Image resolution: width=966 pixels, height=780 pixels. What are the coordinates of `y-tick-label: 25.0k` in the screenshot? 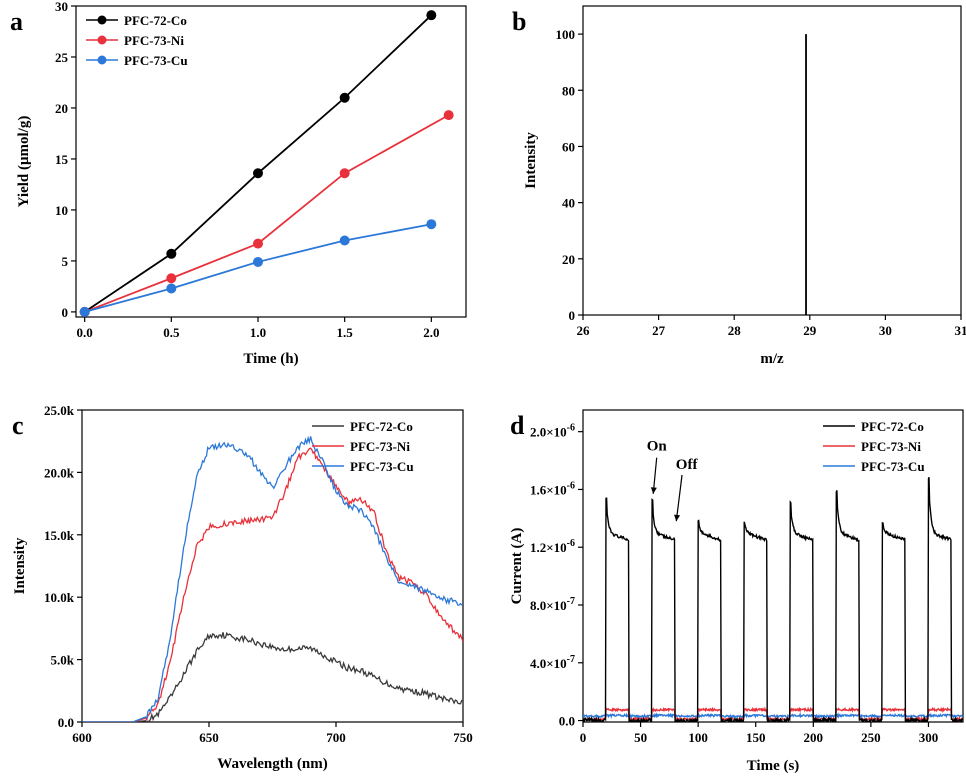 It's located at (59, 410).